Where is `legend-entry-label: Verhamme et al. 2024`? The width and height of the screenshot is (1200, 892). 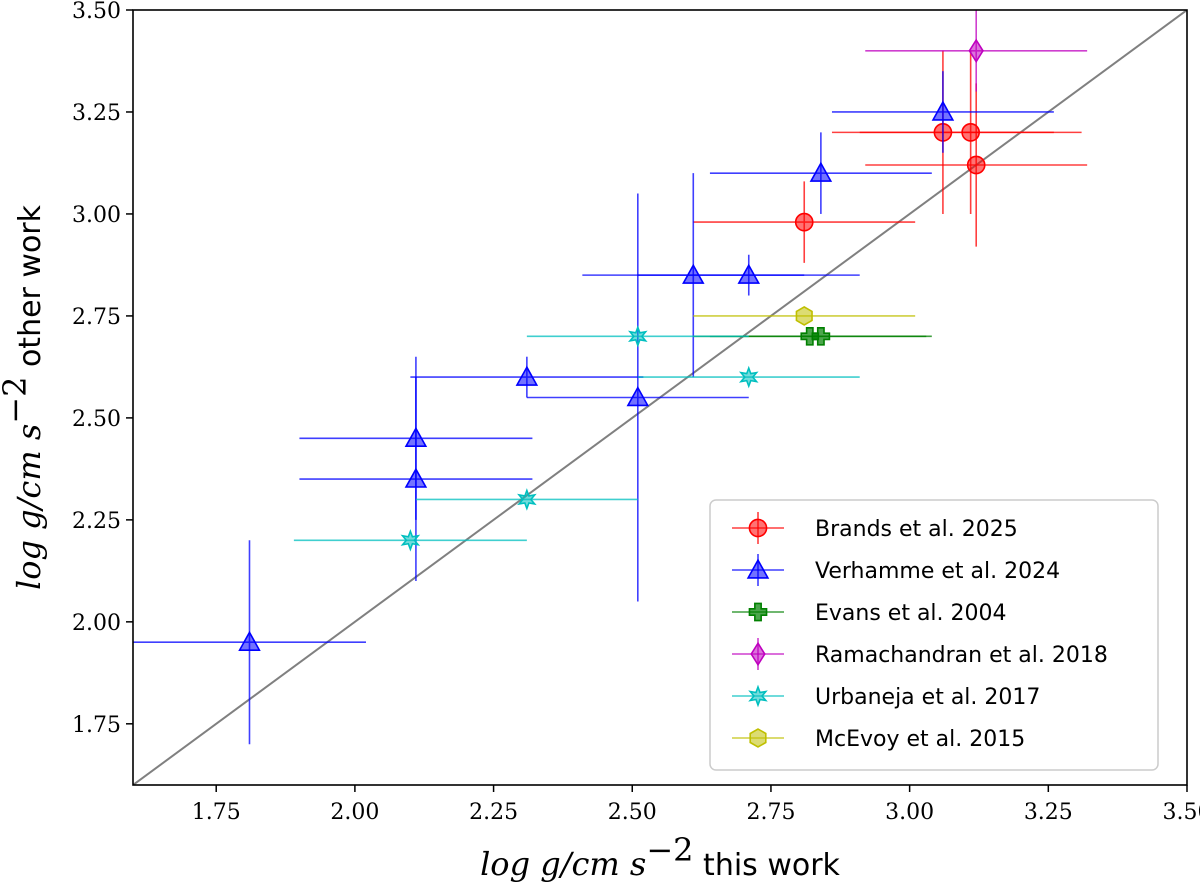
legend-entry-label: Verhamme et al. 2024 is located at coordinates (937, 571).